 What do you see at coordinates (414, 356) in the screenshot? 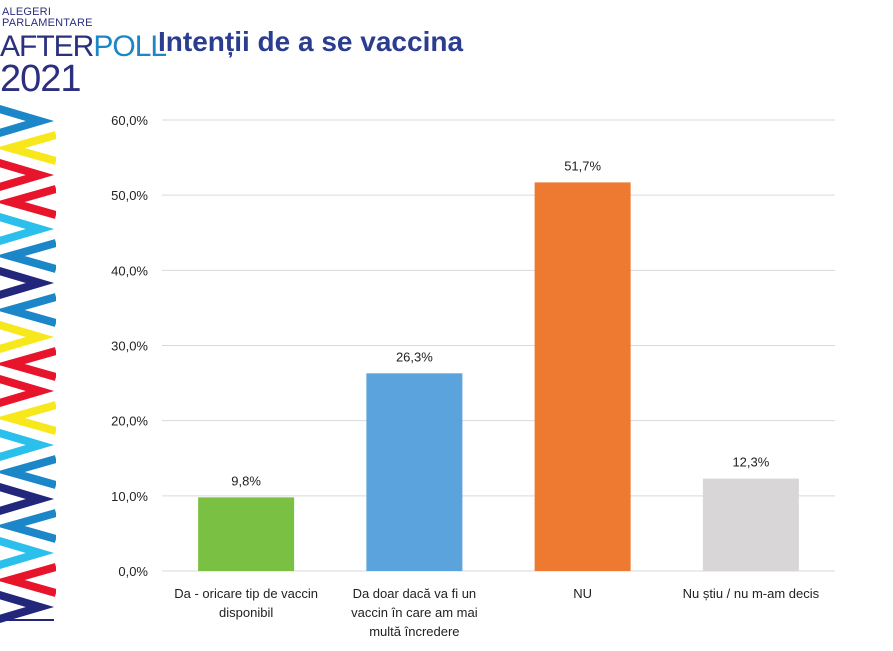
I see `bar-value-label: 26,3%` at bounding box center [414, 356].